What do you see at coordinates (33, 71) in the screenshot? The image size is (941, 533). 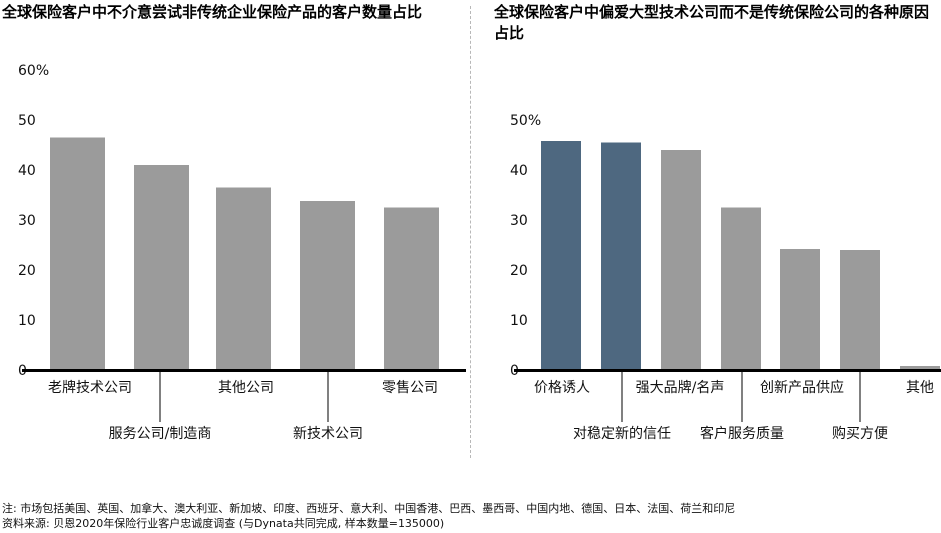 I see `y-tick-label-0-6: 60%` at bounding box center [33, 71].